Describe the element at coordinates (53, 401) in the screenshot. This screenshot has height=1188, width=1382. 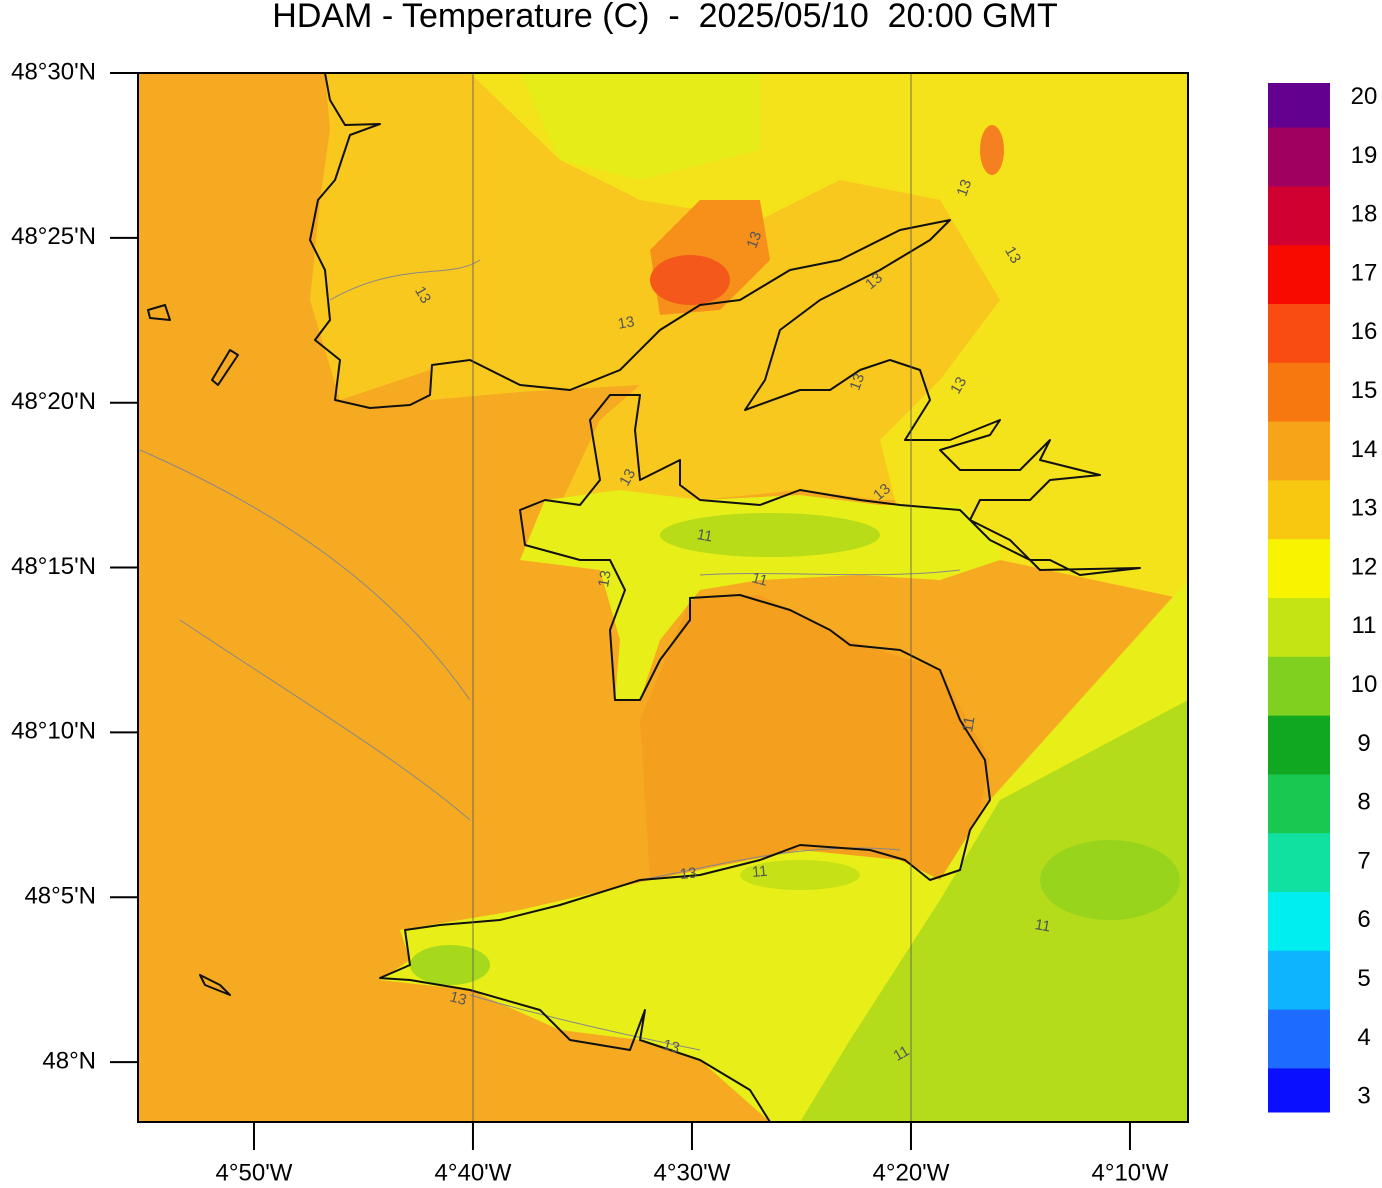
I see `y-tick-label: 48°20'N` at that location.